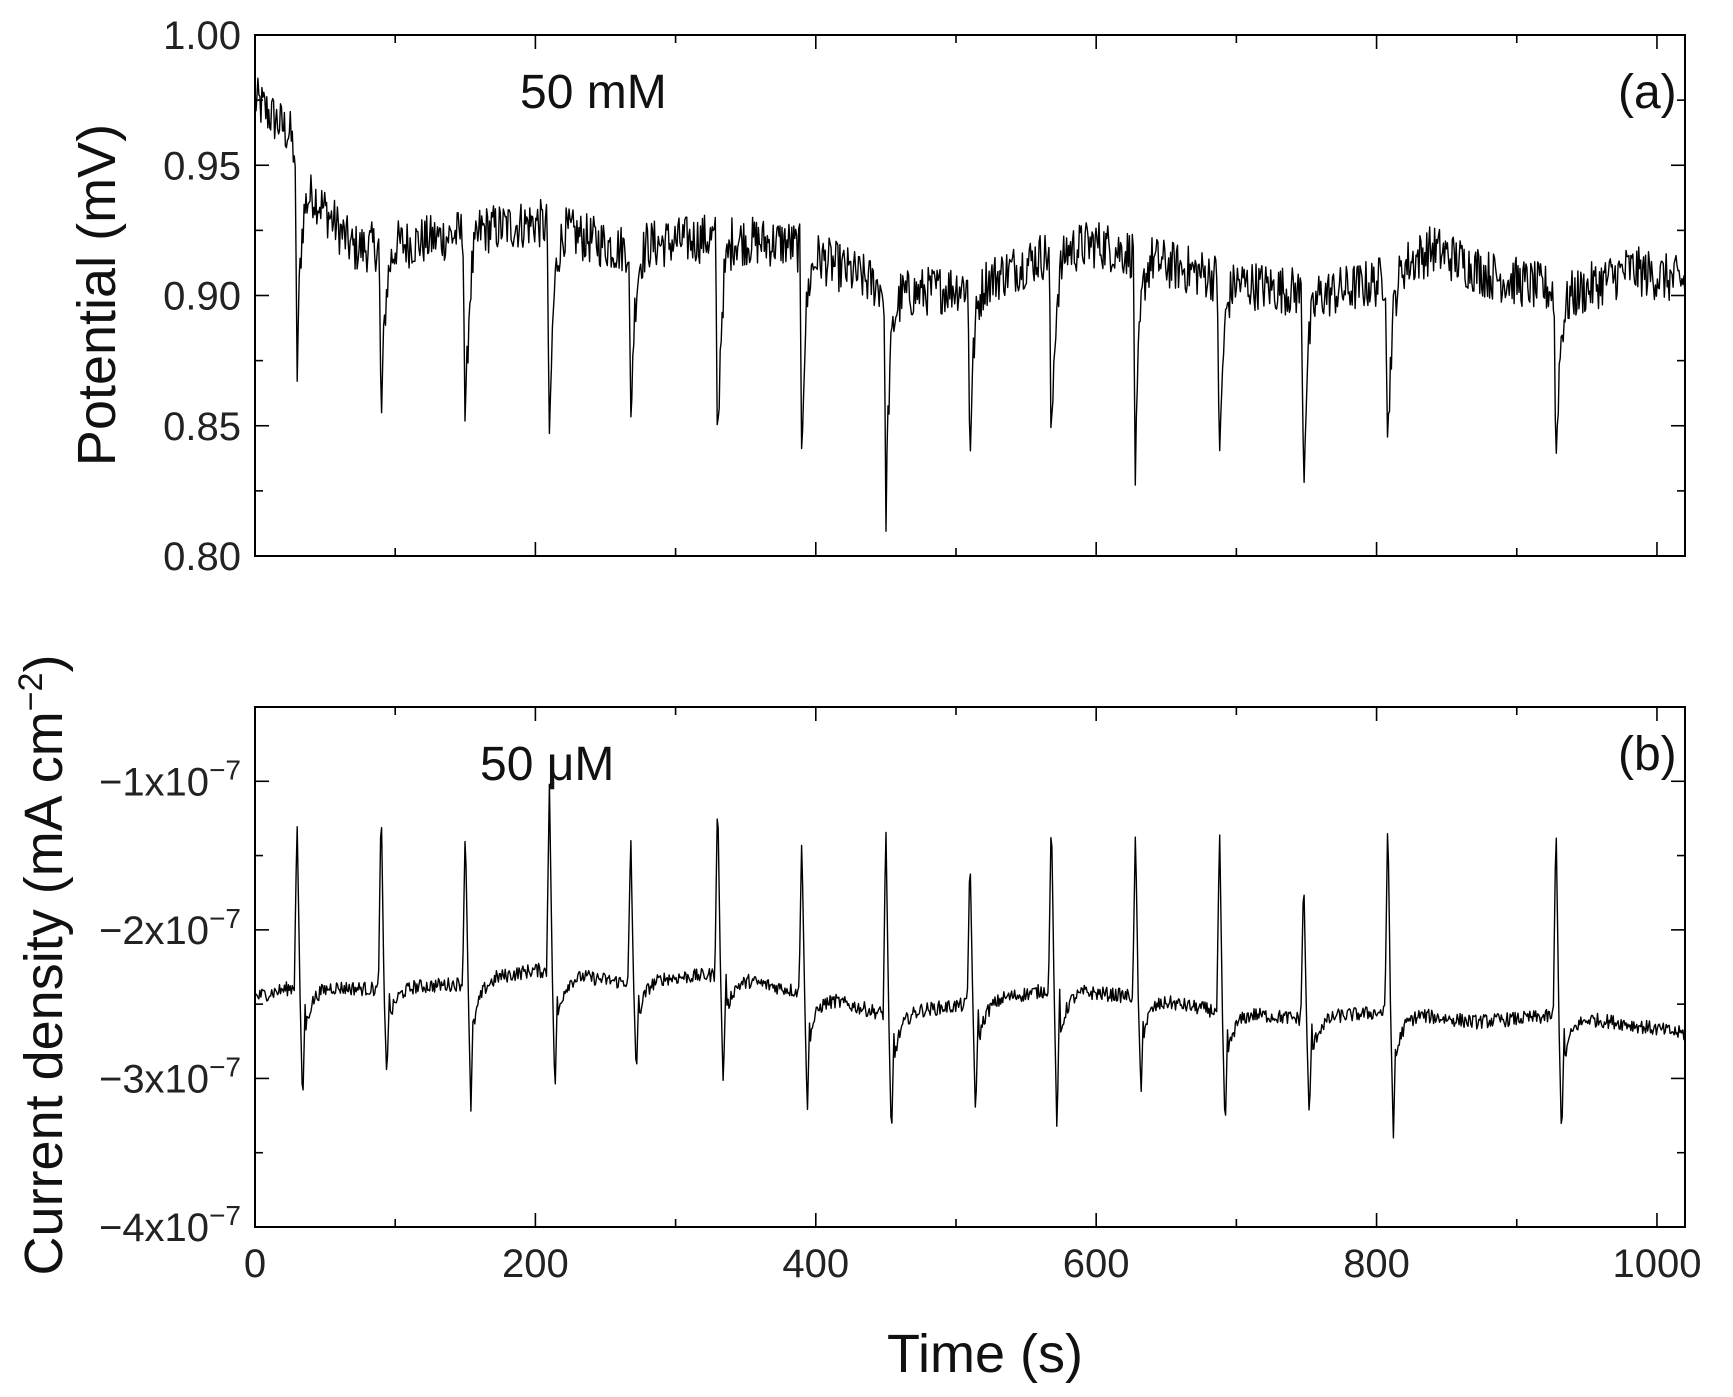  What do you see at coordinates (1656, 1264) in the screenshot?
I see `x-tick-label: 1000` at bounding box center [1656, 1264].